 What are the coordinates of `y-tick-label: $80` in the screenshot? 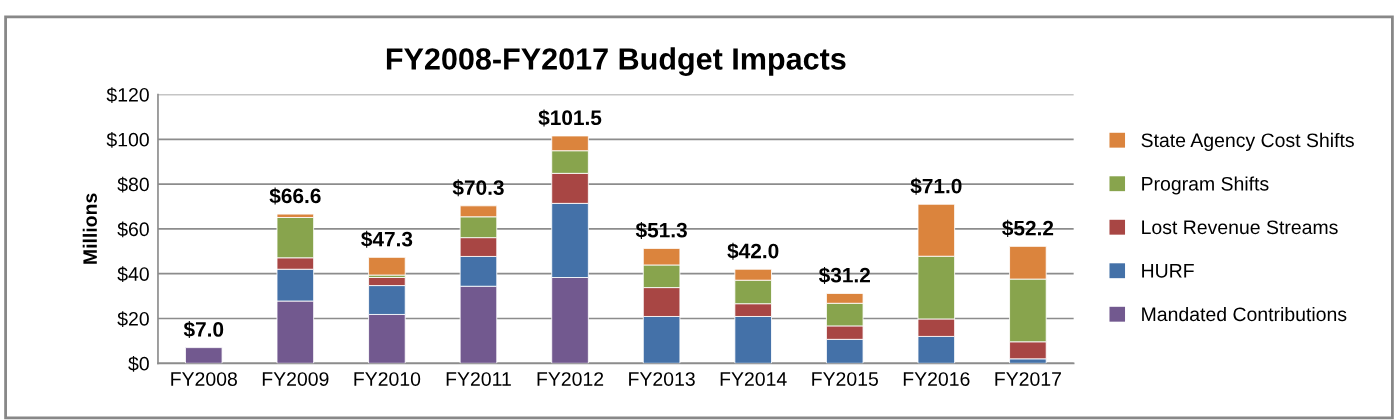 It's located at (133, 184).